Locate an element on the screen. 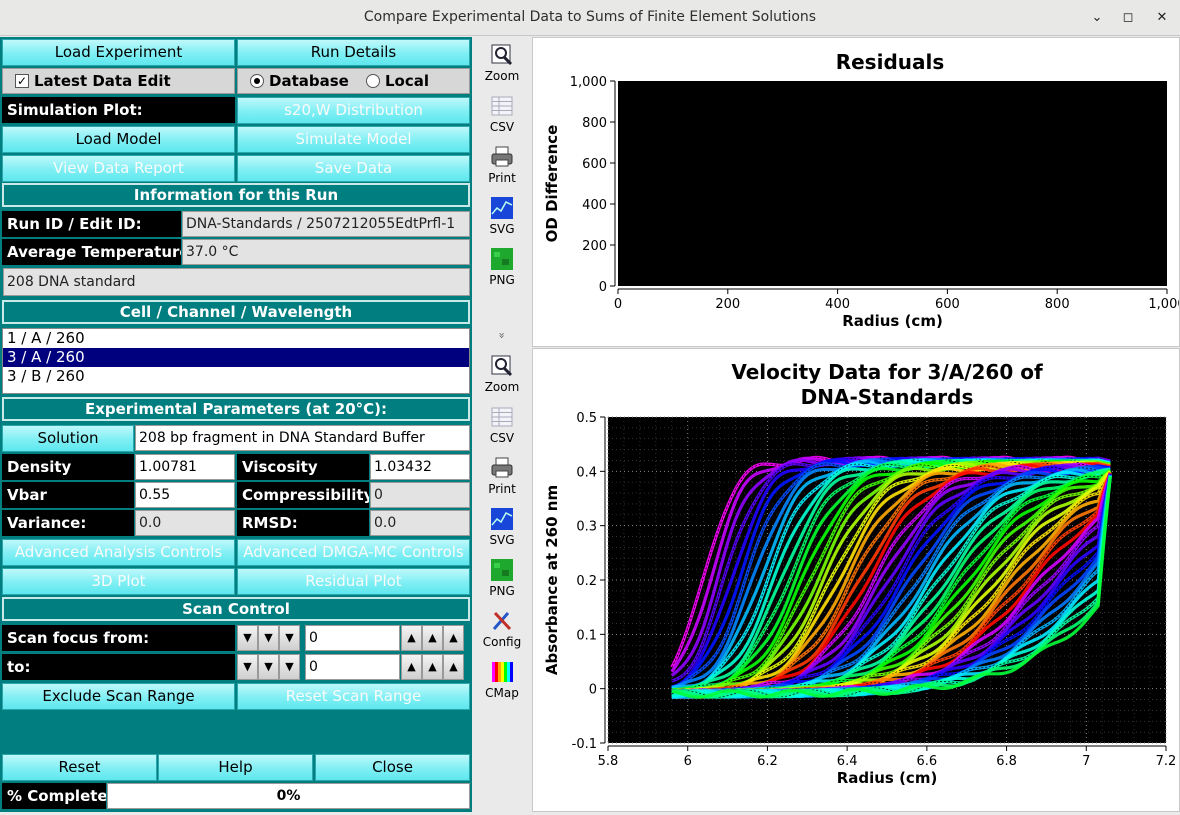 The height and width of the screenshot is (815, 1180). vbar-field: 0.55 is located at coordinates (185, 495).